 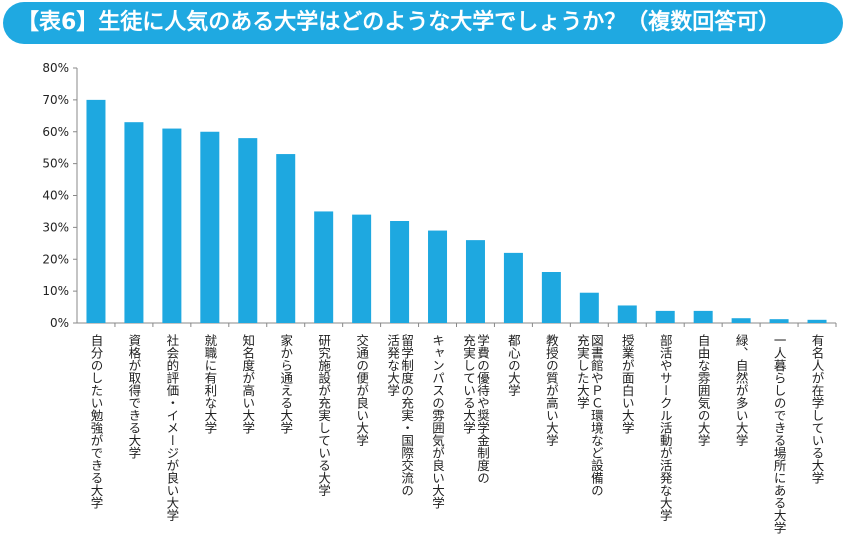 I want to click on category-label: 有名人が在学している大学, so click(x=817, y=409).